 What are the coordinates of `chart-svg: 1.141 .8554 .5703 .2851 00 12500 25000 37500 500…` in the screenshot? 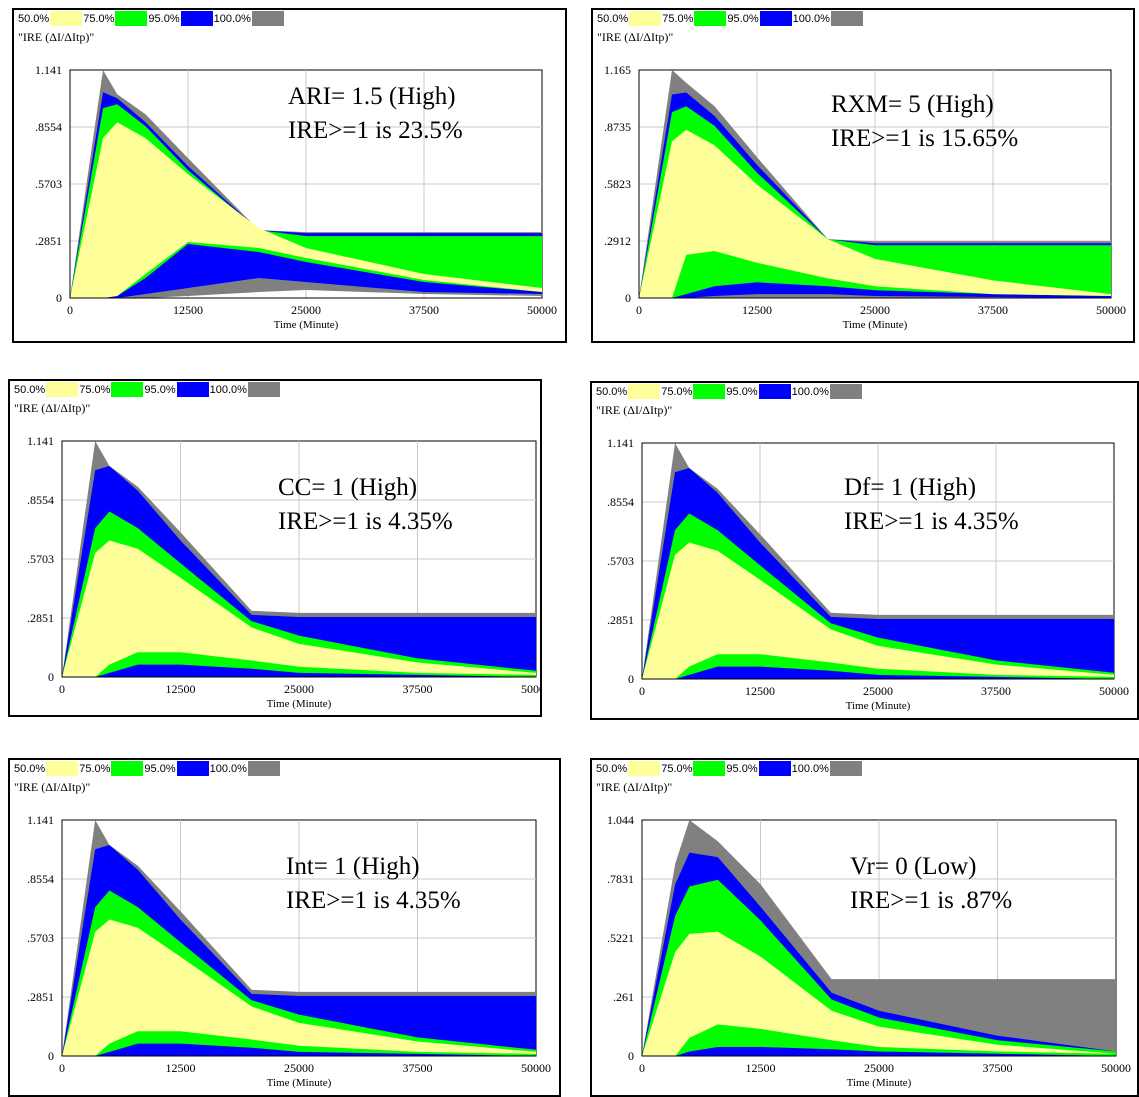 It's located at (289, 951).